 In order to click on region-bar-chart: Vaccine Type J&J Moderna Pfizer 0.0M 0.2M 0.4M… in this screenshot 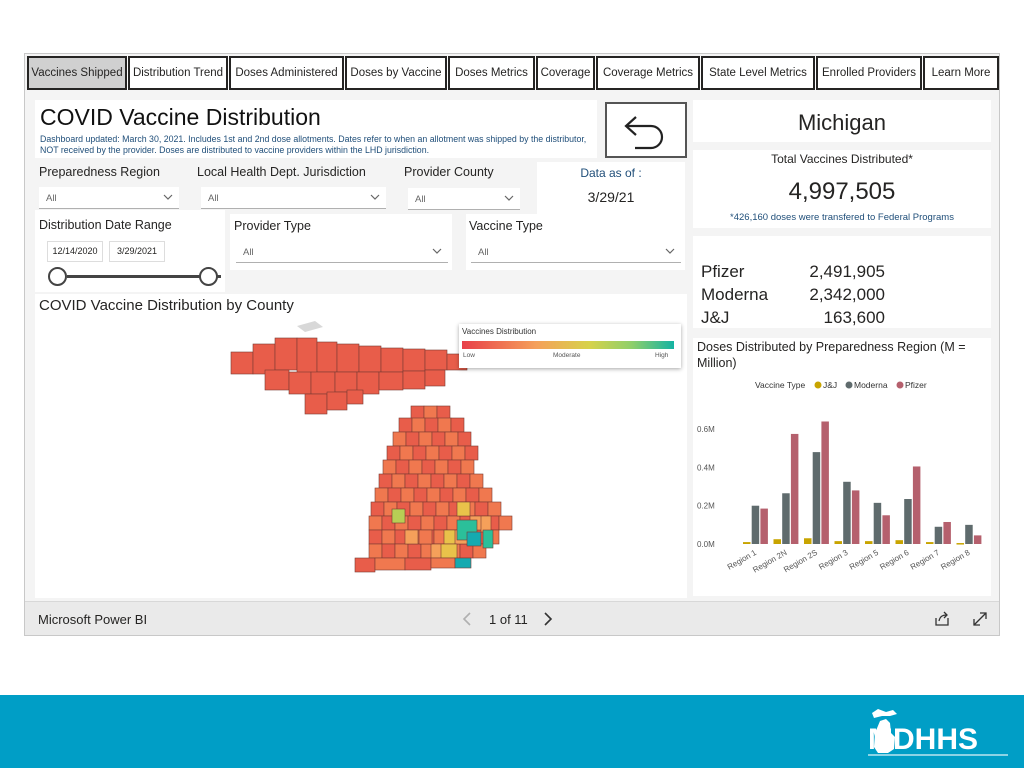, I will do `click(842, 485)`.